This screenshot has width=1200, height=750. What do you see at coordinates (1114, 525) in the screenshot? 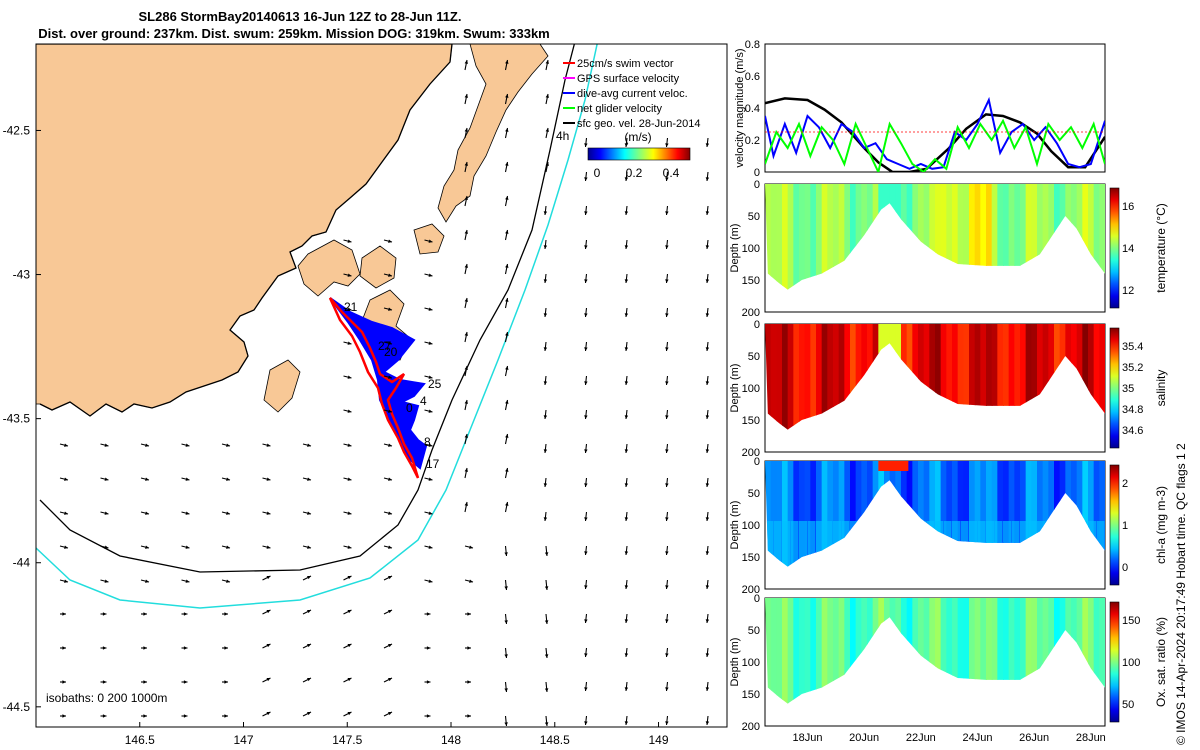
I see `chlorophyll-colorbar` at bounding box center [1114, 525].